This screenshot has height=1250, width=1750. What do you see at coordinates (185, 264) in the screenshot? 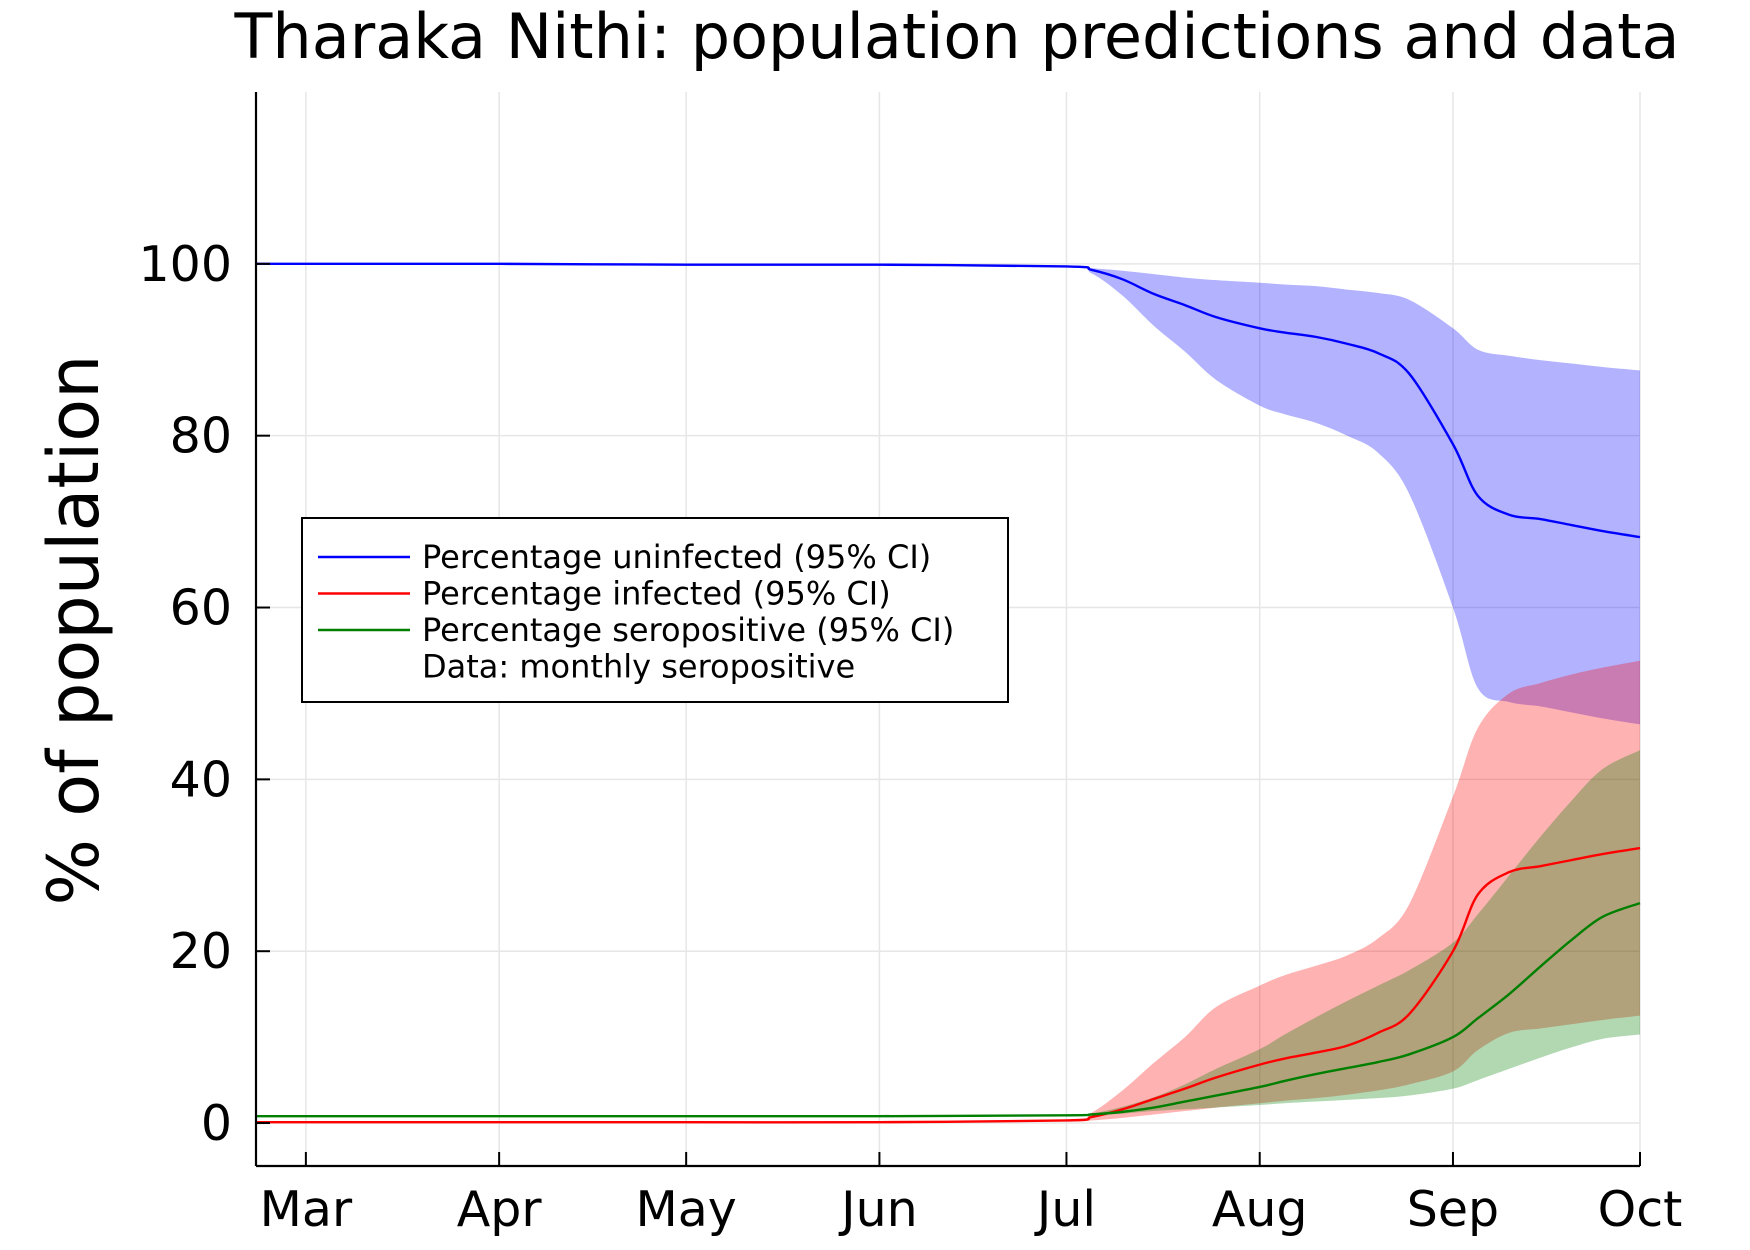
I see `y-tick-label-100: 100` at bounding box center [185, 264].